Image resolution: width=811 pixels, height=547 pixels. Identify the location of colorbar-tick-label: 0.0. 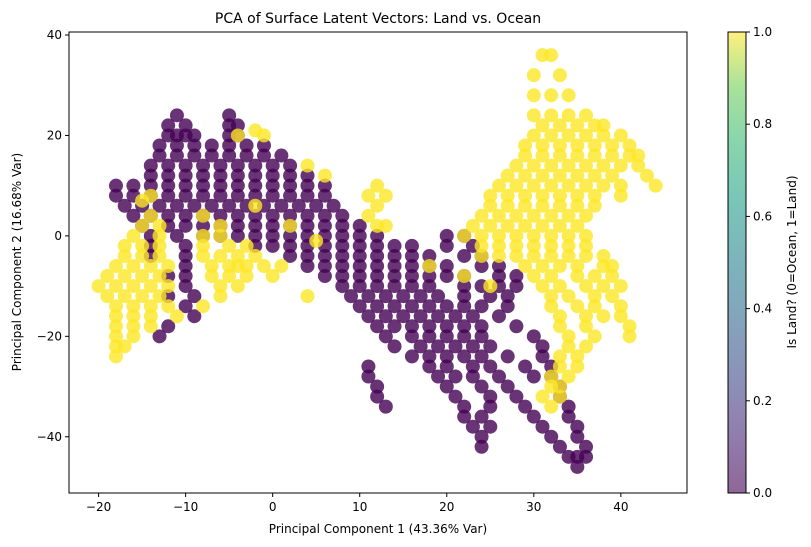
(762, 493).